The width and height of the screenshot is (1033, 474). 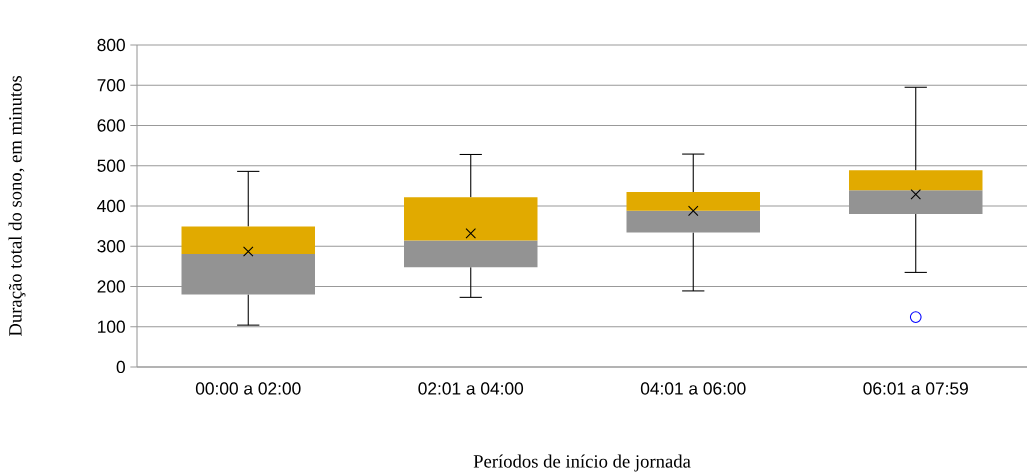 What do you see at coordinates (471, 388) in the screenshot?
I see `x-tick-label: 02:01 a 04:00` at bounding box center [471, 388].